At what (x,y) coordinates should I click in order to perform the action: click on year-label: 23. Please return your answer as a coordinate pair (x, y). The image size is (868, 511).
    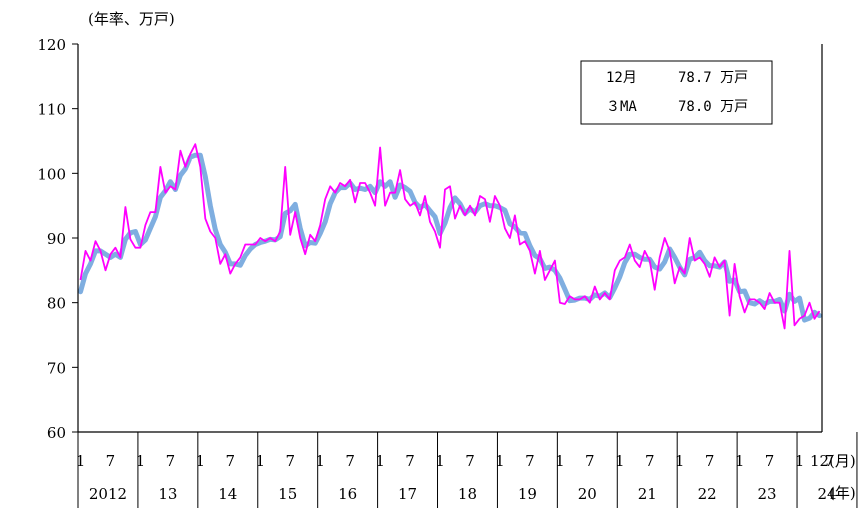
    Looking at the image, I should click on (767, 494).